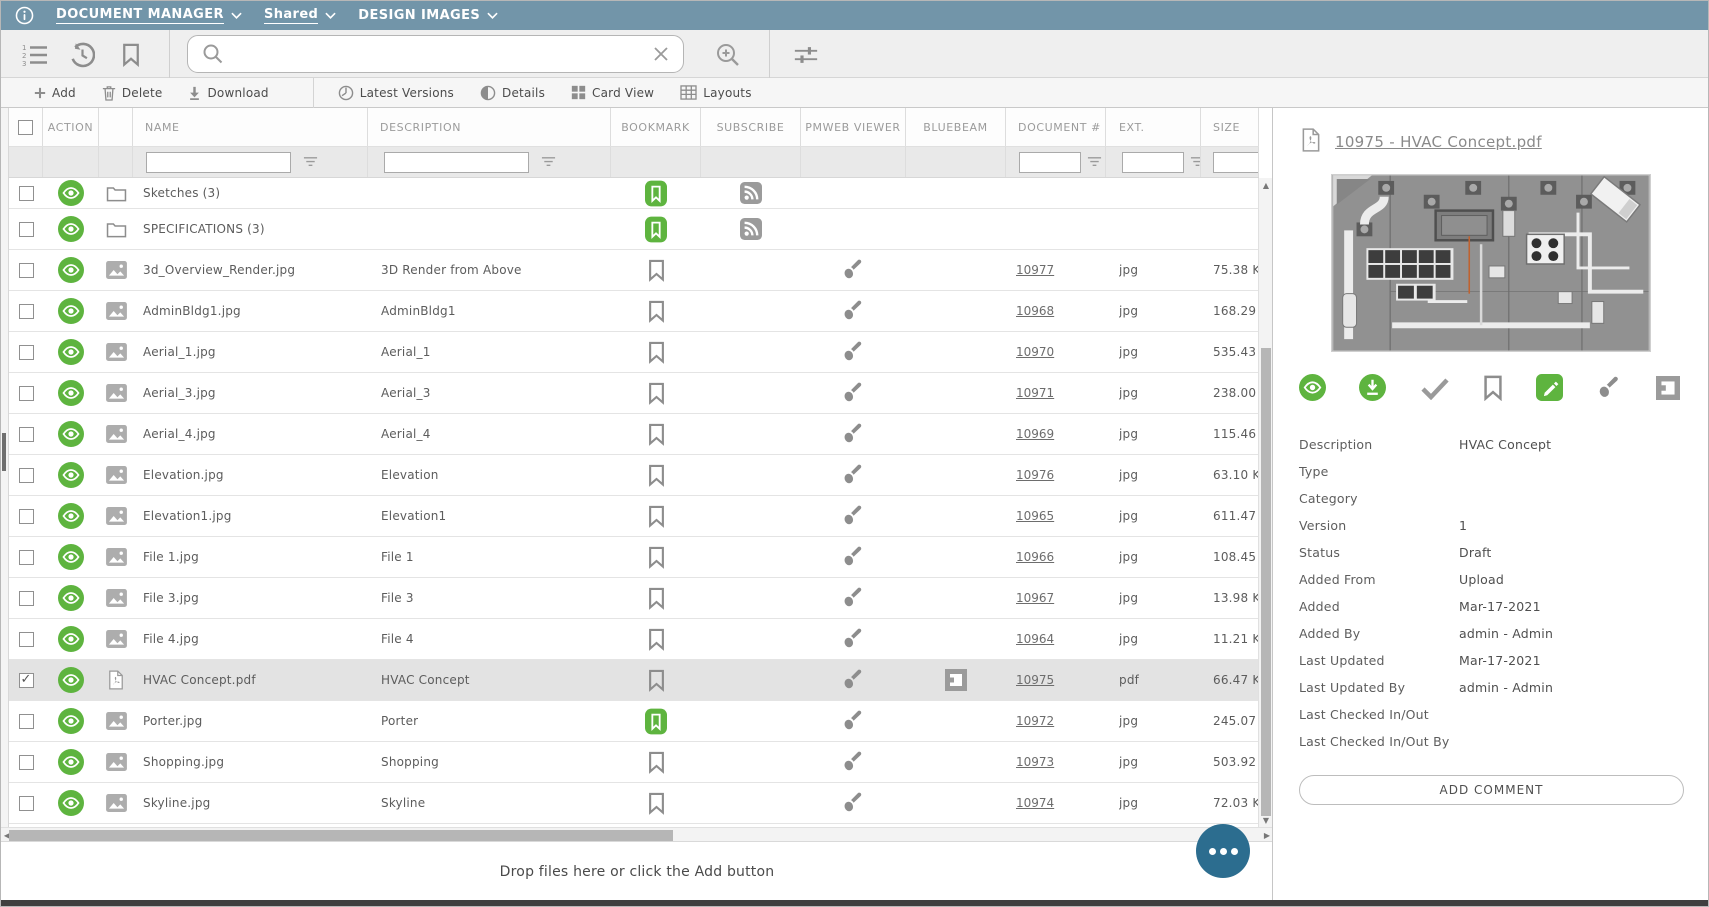 The height and width of the screenshot is (907, 1709). Describe the element at coordinates (1230, 127) in the screenshot. I see `column-header-size: SIZE` at that location.